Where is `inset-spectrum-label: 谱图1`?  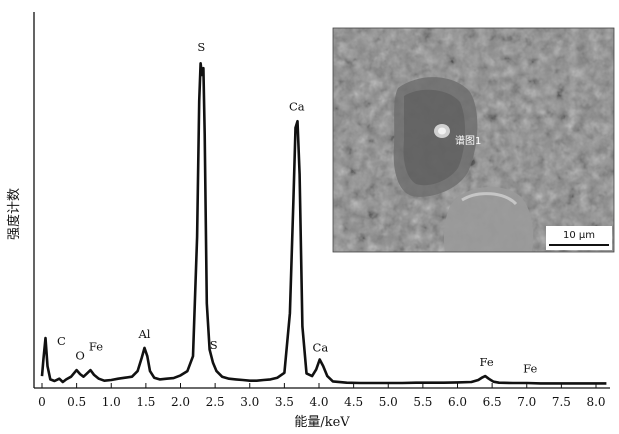 inset-spectrum-label: 谱图1 is located at coordinates (468, 140).